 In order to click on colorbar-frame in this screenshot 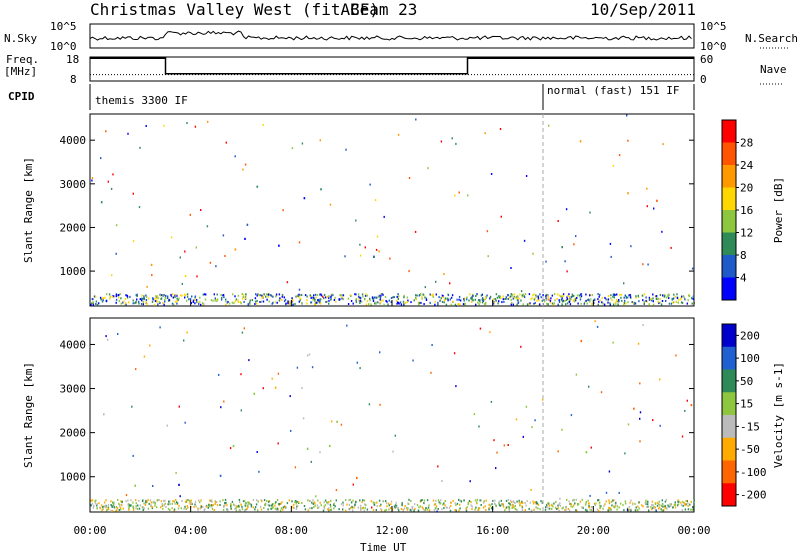, I will do `click(729, 415)`.